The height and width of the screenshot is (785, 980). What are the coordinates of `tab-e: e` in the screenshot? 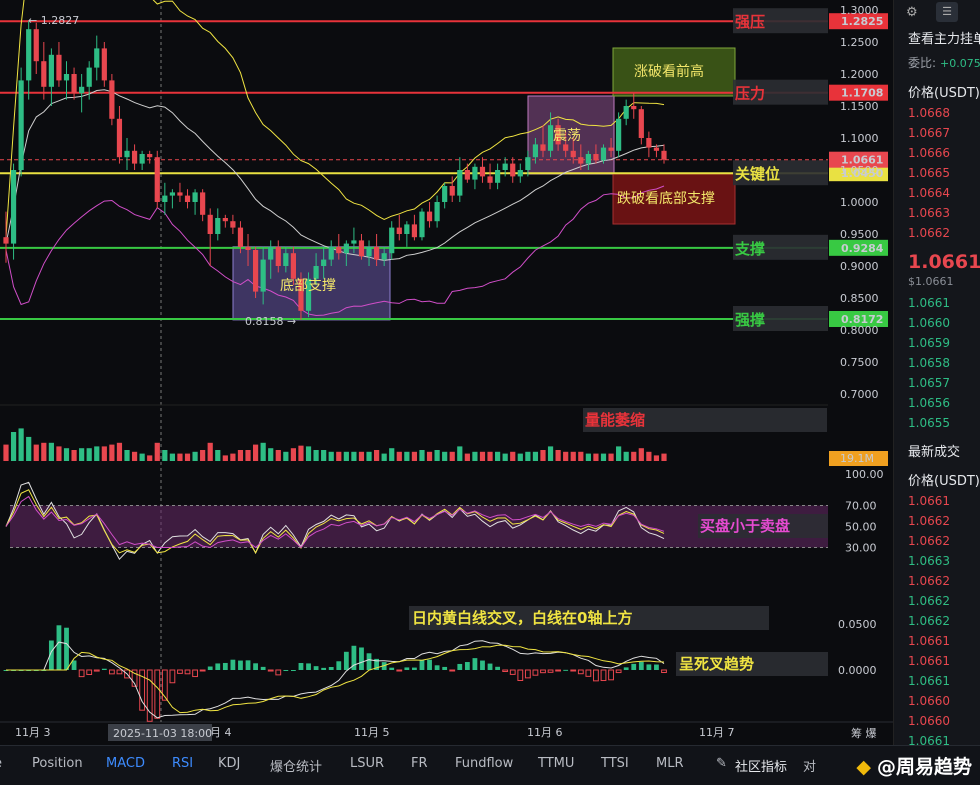 It's located at (1, 763).